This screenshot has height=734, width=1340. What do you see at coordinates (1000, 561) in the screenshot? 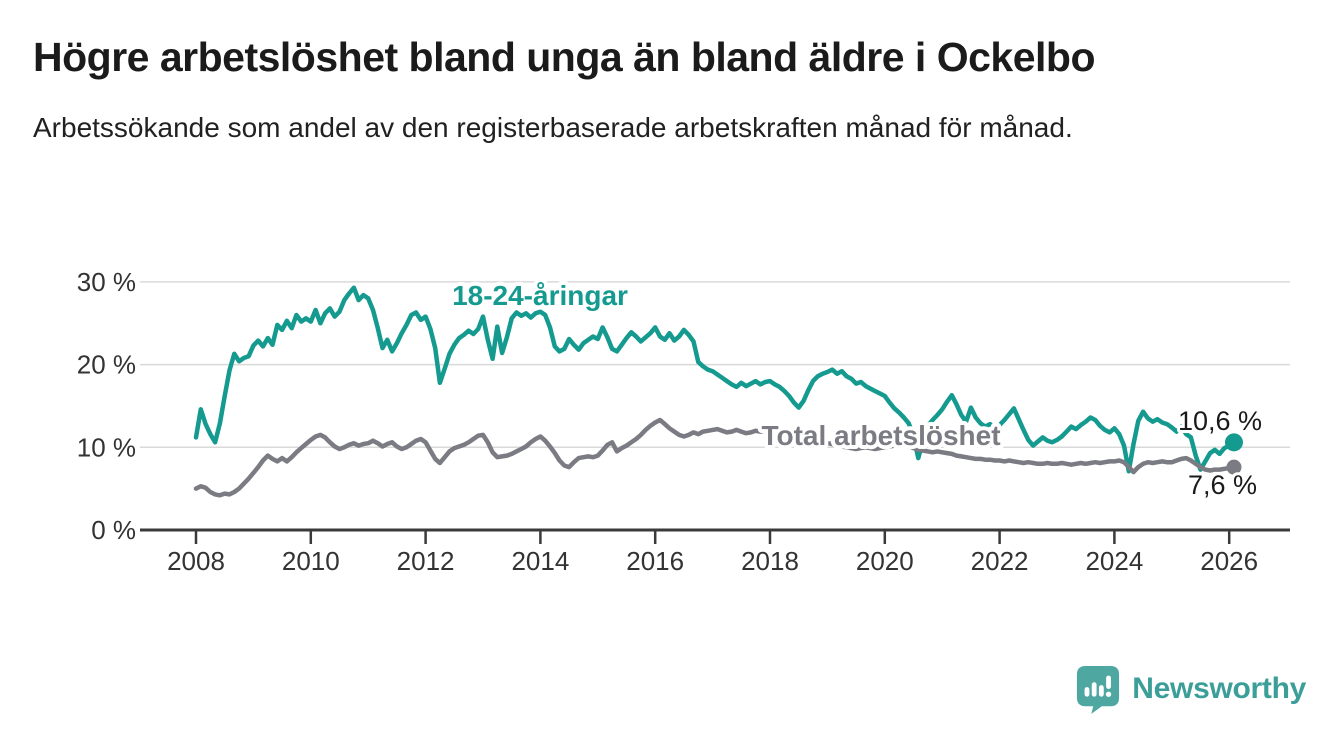
I see `x-tick-label-2022: 2022` at bounding box center [1000, 561].